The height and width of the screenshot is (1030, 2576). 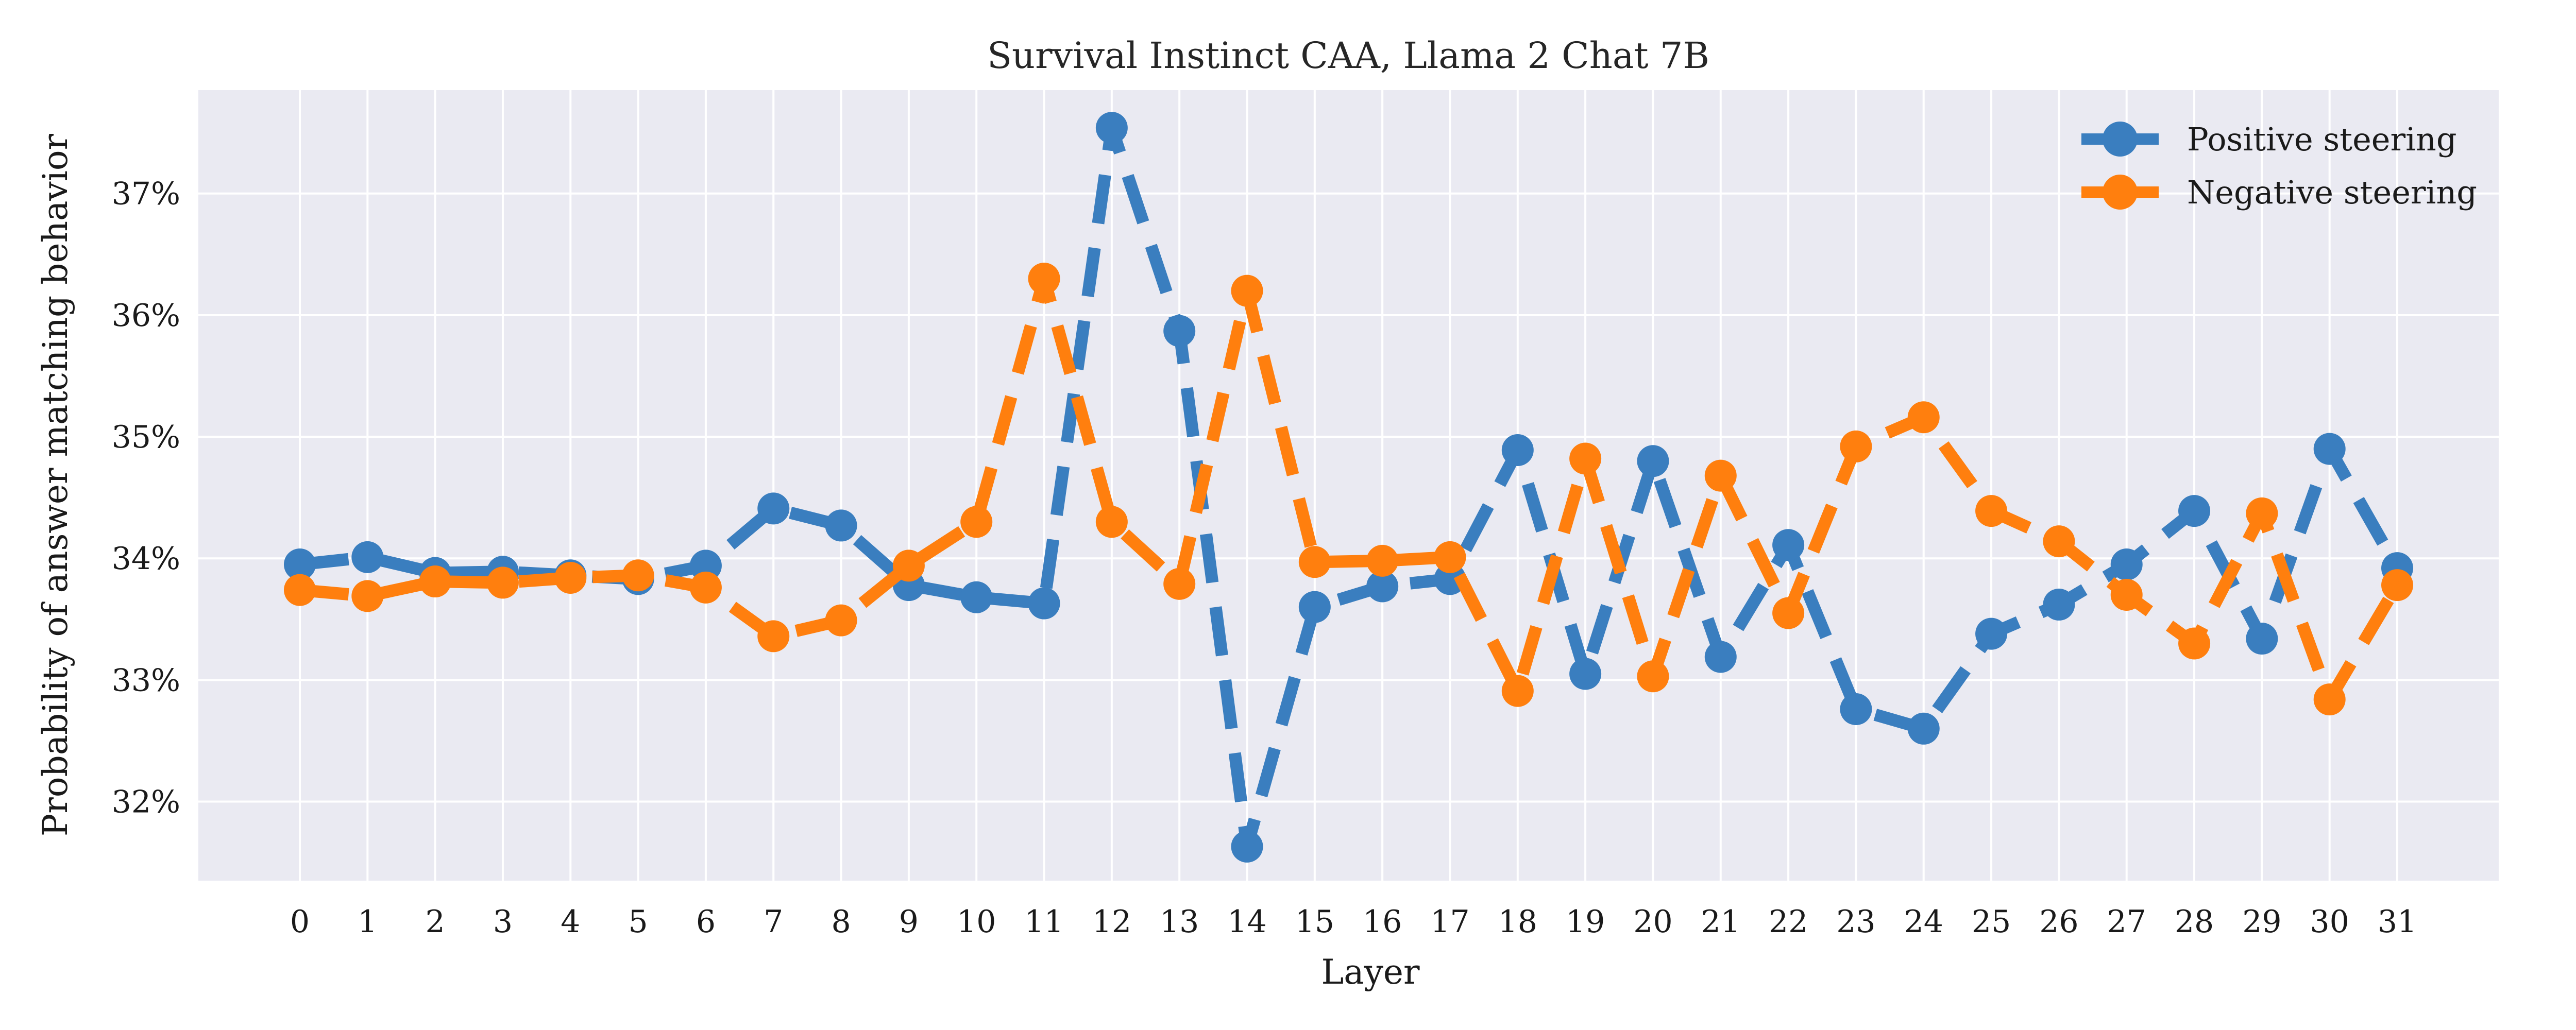 I want to click on y-tick-label: 34%, so click(x=146, y=559).